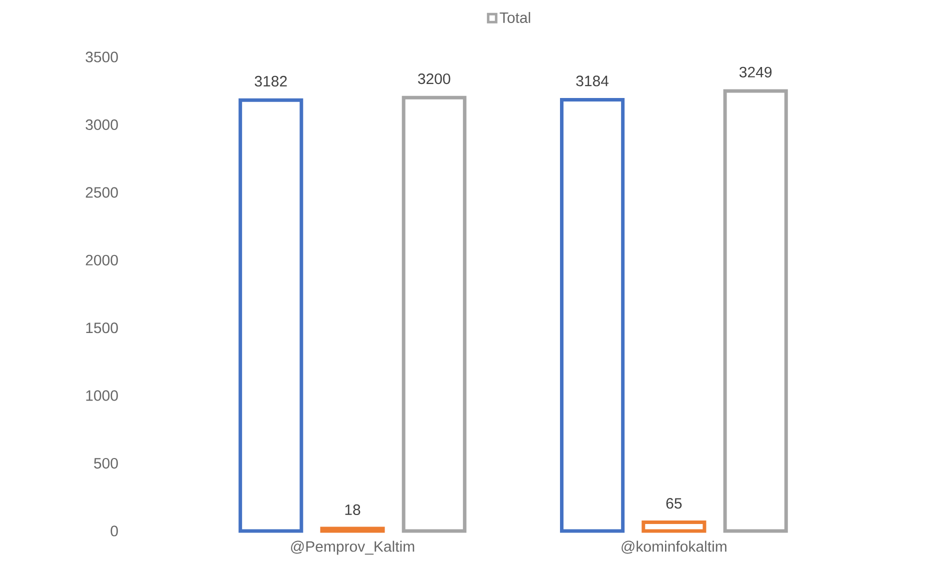  I want to click on y-tick-label: 1000, so click(102, 395).